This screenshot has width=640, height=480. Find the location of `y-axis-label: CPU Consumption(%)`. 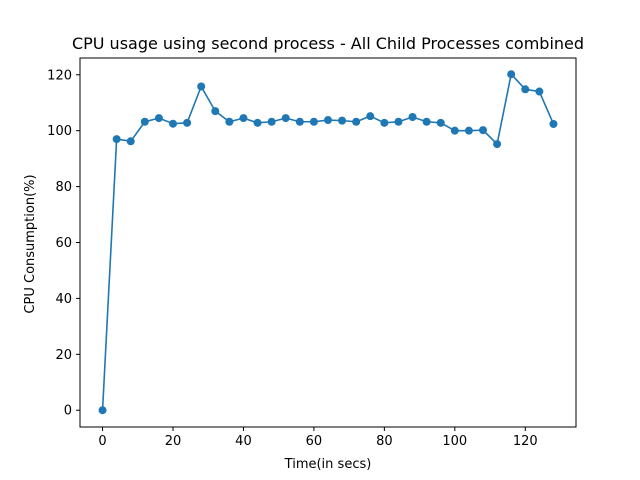

y-axis-label: CPU Consumption(%) is located at coordinates (30, 243).